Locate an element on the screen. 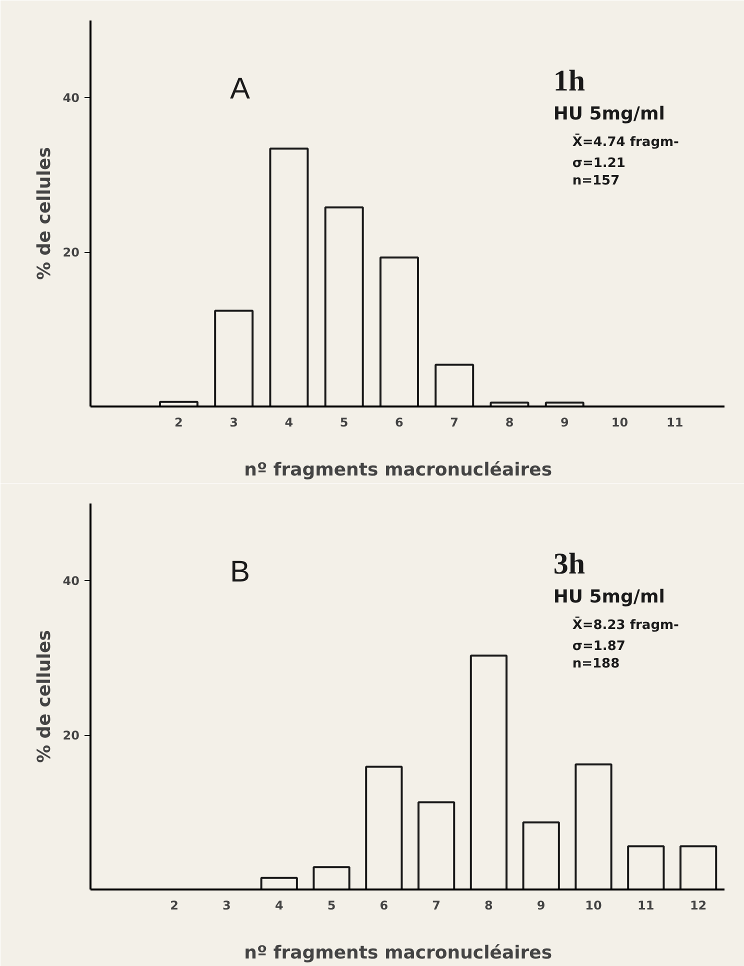  annotation: 1h is located at coordinates (569, 81).